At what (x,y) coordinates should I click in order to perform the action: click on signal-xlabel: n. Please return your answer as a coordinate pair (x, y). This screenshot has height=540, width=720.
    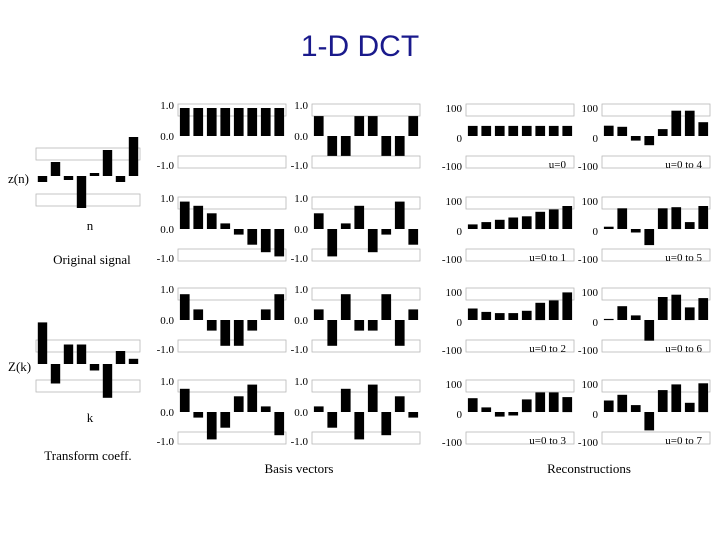
    Looking at the image, I should click on (90, 225).